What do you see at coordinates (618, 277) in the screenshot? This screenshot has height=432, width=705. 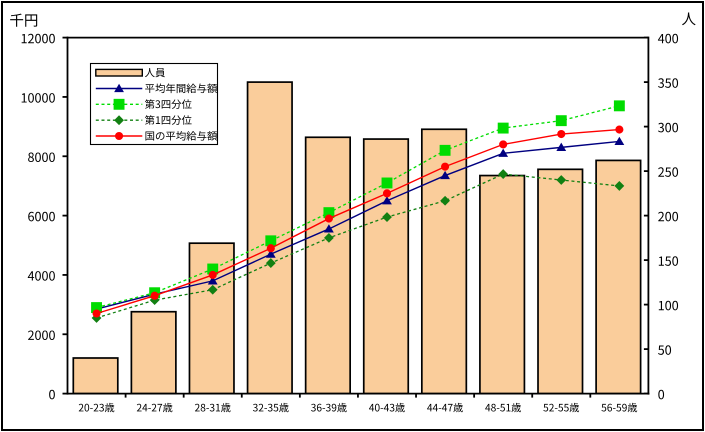 I see `bar-56-59歳` at bounding box center [618, 277].